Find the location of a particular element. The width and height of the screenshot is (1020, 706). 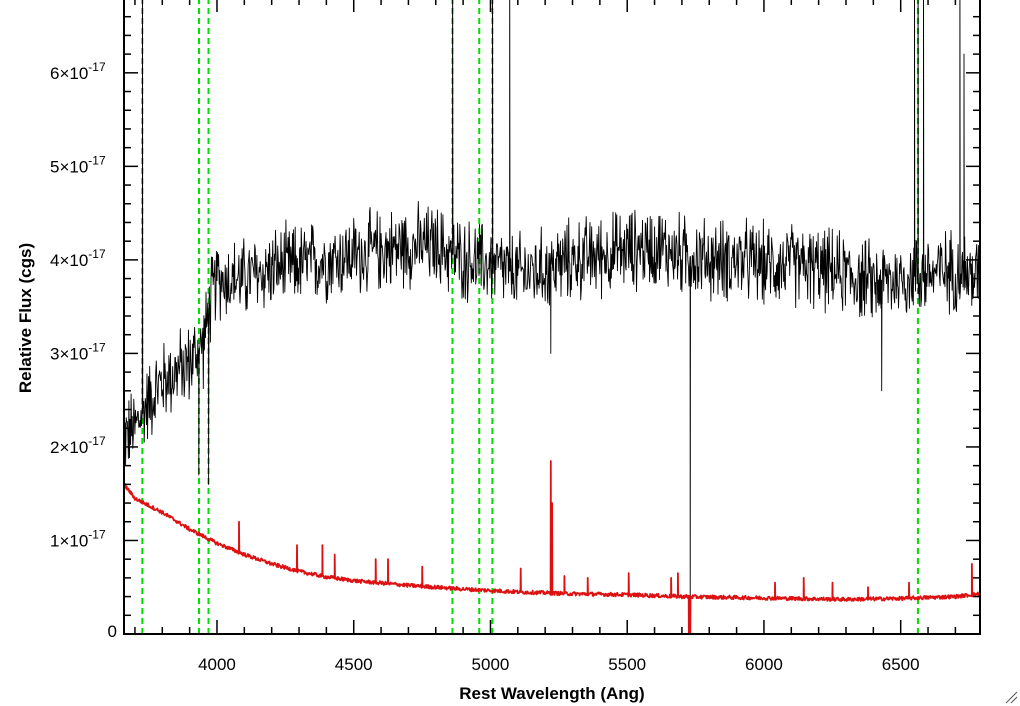

x-axis-label: Rest Wavelength (Ang) is located at coordinates (551, 693).